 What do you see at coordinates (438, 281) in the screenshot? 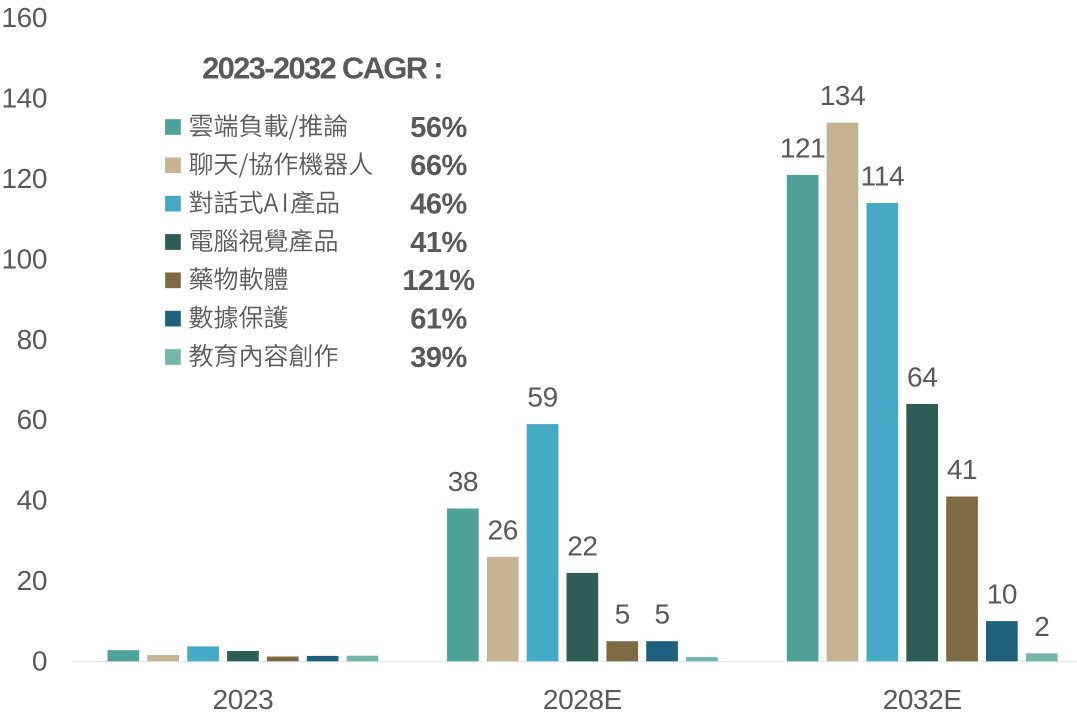
I see `svg-text: 121%` at bounding box center [438, 281].